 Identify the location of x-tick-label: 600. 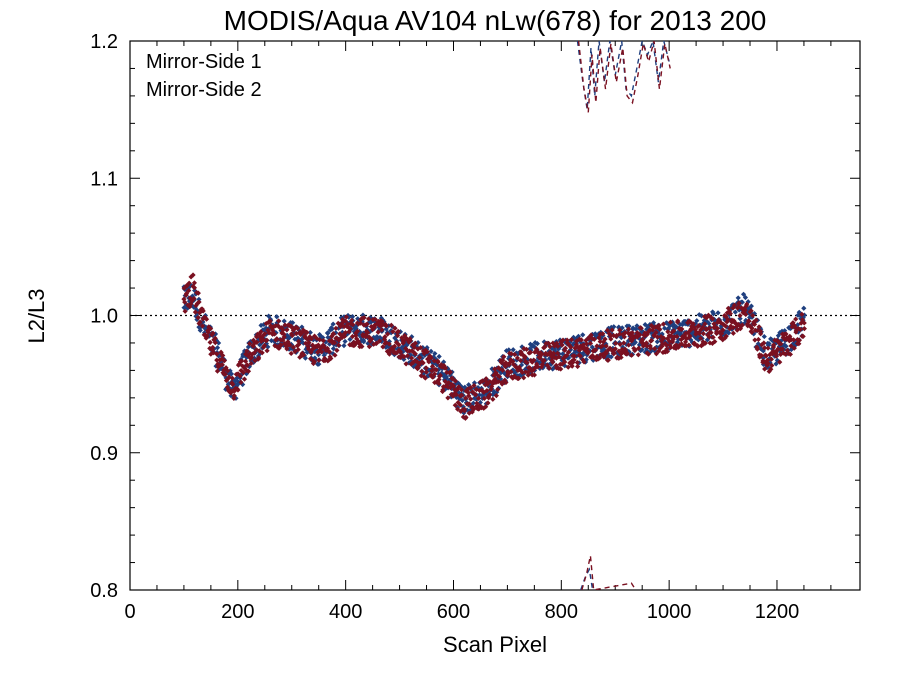
(453, 612).